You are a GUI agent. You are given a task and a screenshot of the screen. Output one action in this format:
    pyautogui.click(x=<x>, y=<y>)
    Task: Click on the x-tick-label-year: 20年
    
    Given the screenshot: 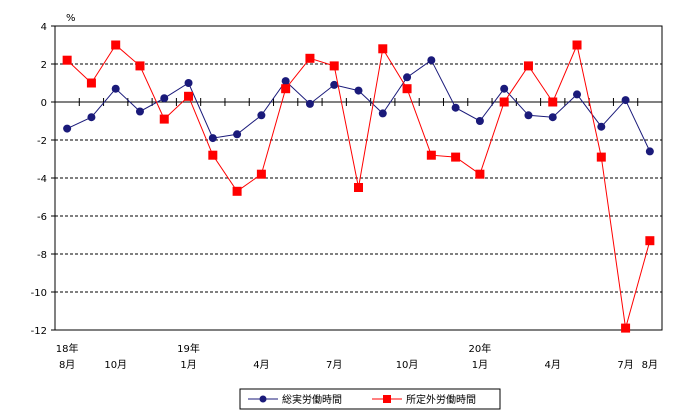 What is the action you would take?
    pyautogui.click(x=480, y=348)
    